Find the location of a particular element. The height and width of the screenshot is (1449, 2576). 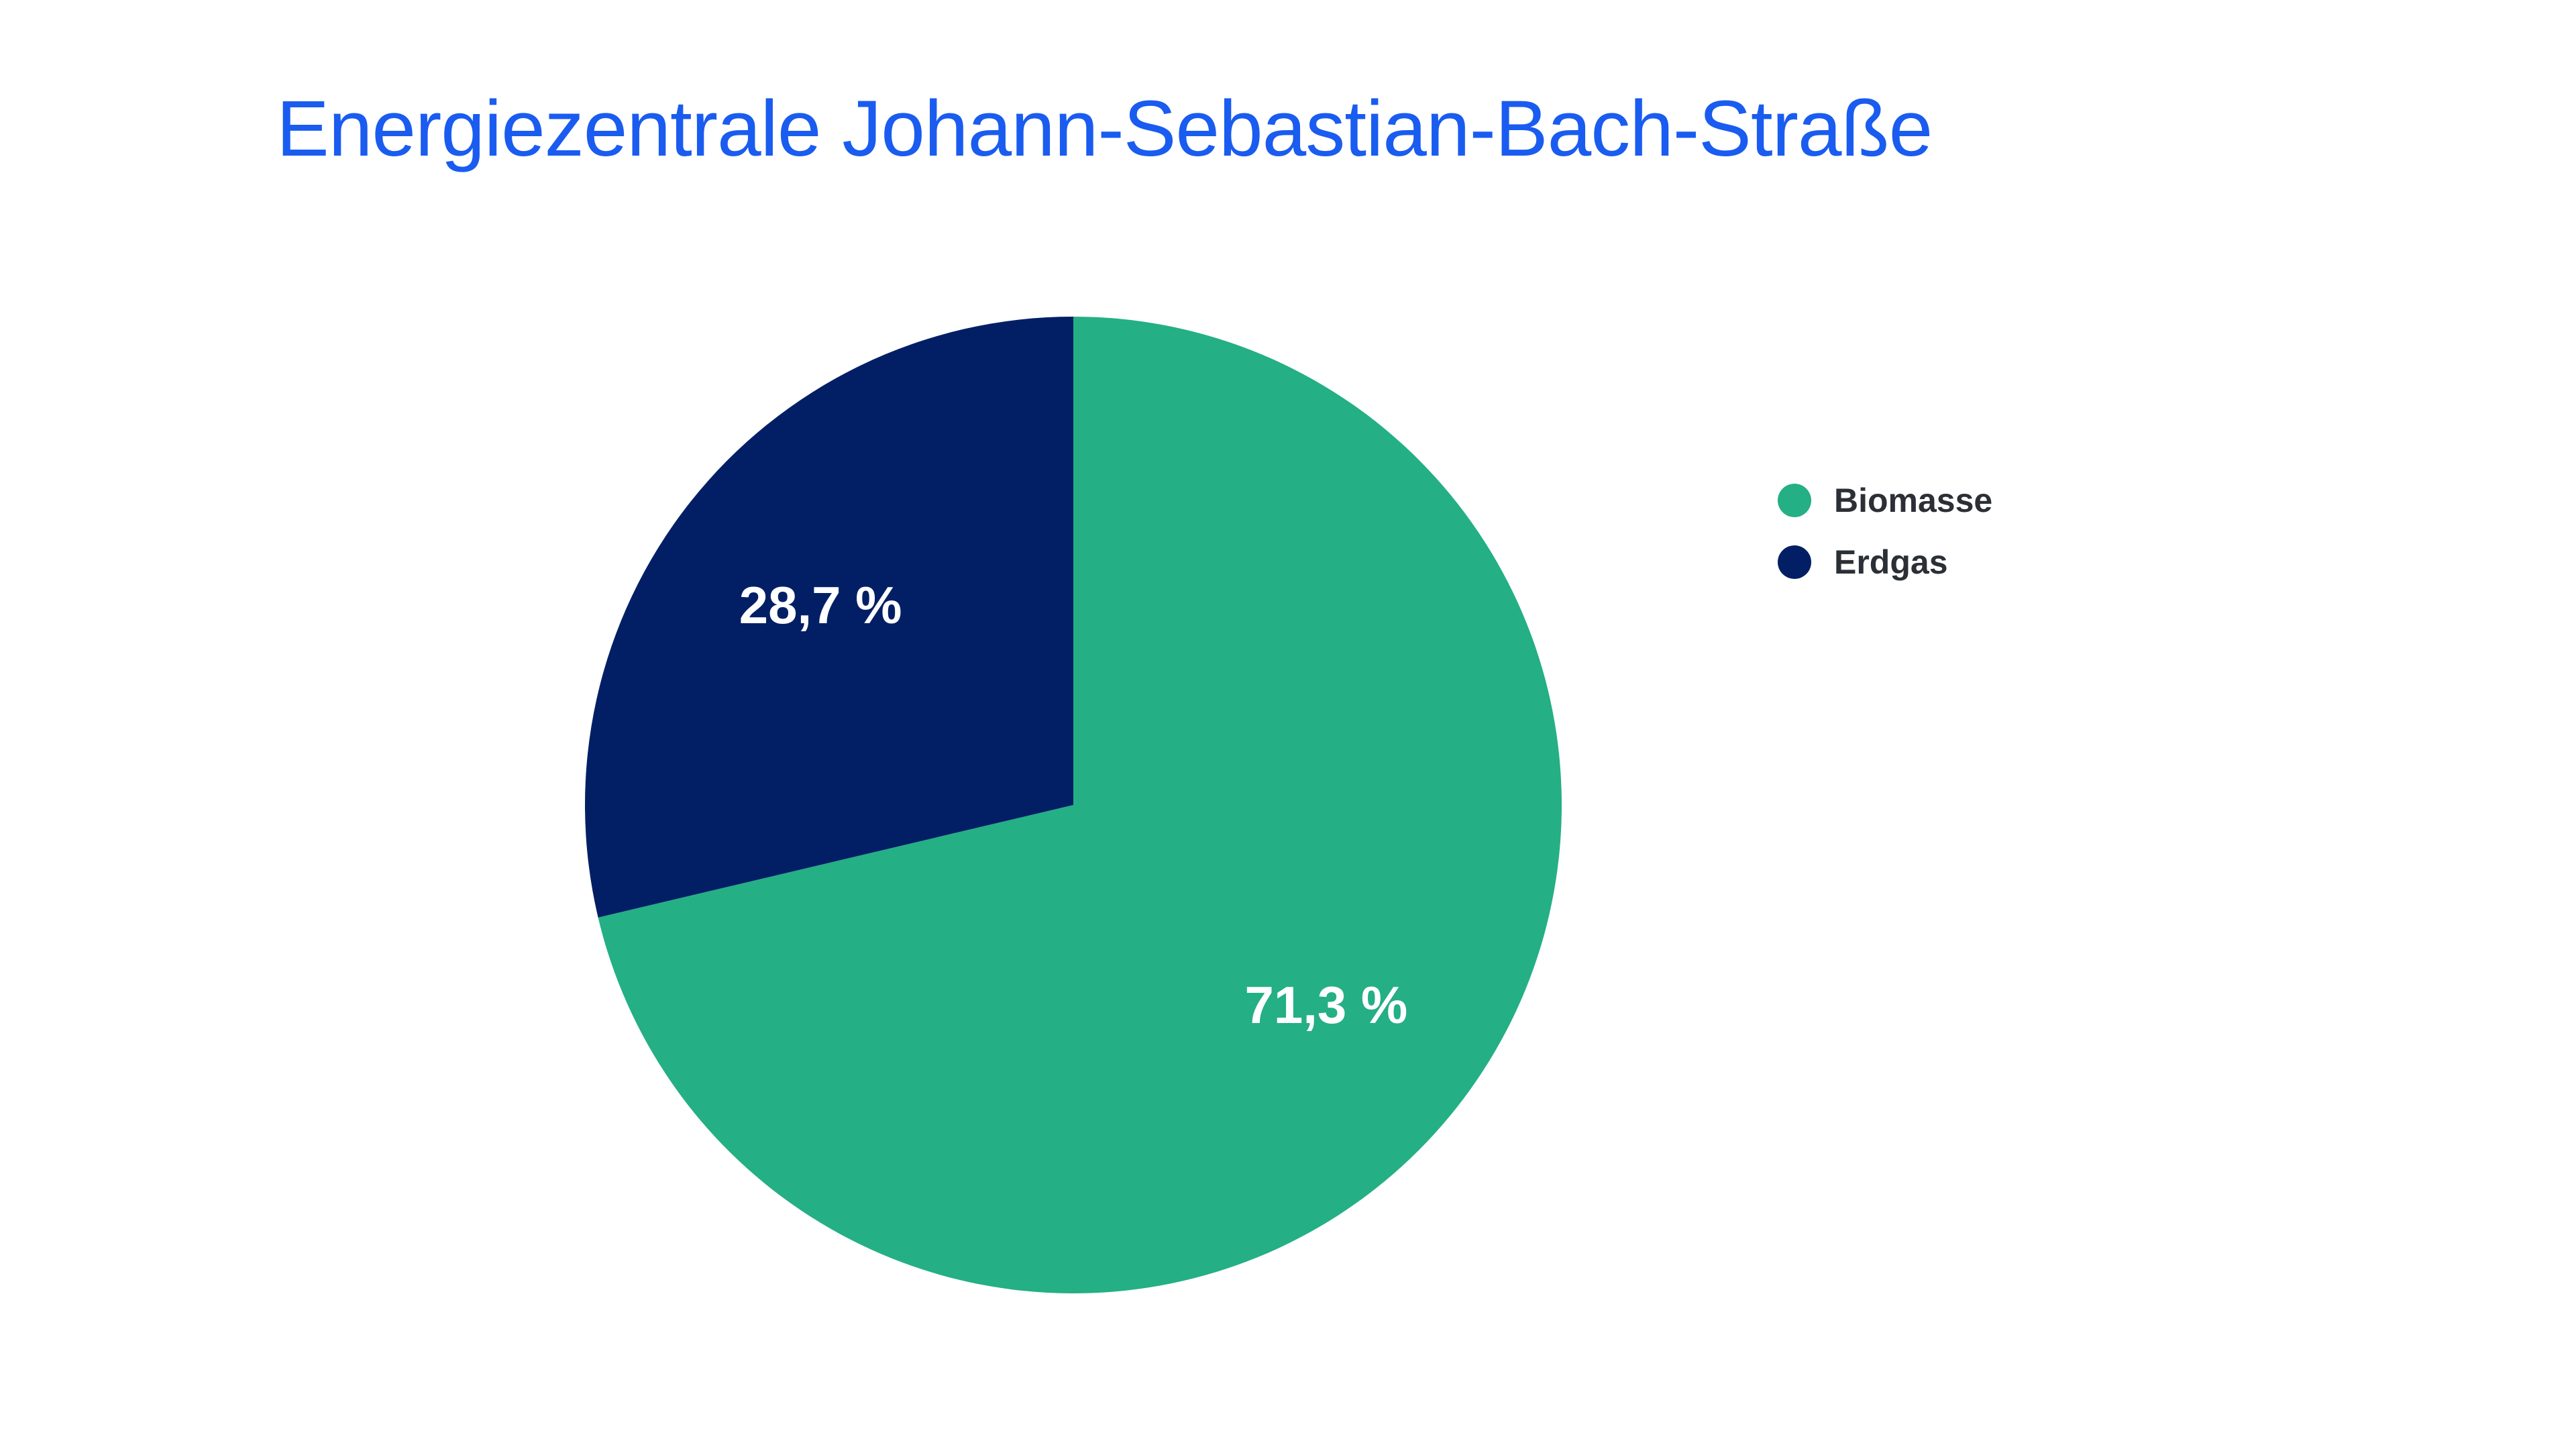

pie-slice-labels: 71,3 % 28,7 % is located at coordinates (1073, 805).